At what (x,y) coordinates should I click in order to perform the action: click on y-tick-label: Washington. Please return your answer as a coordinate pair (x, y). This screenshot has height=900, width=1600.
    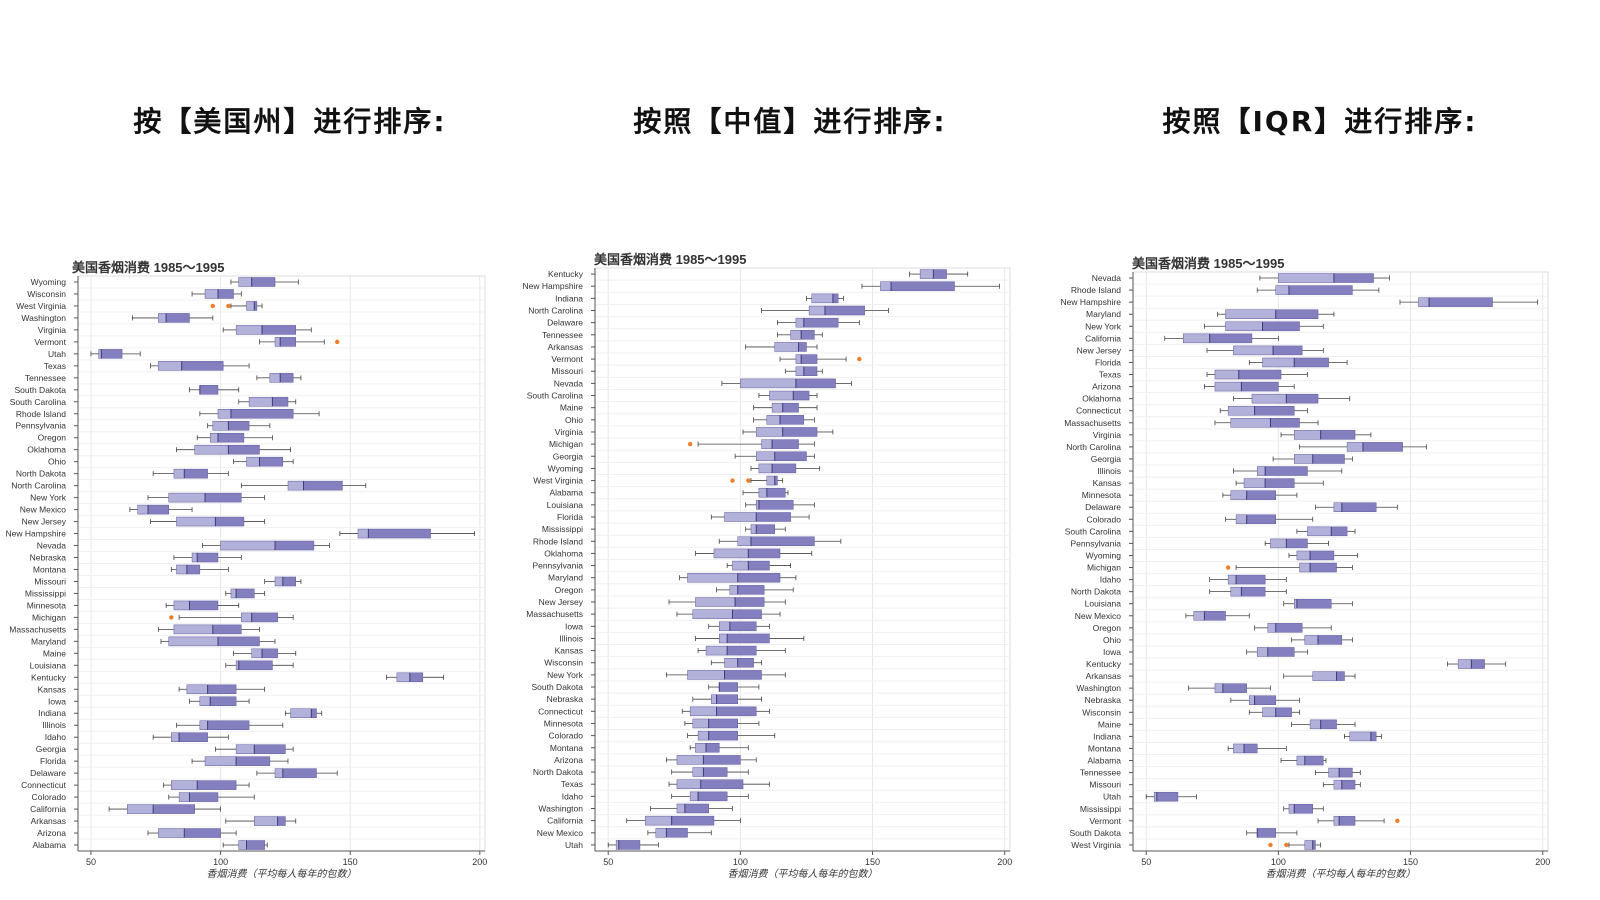
    Looking at the image, I should click on (43, 318).